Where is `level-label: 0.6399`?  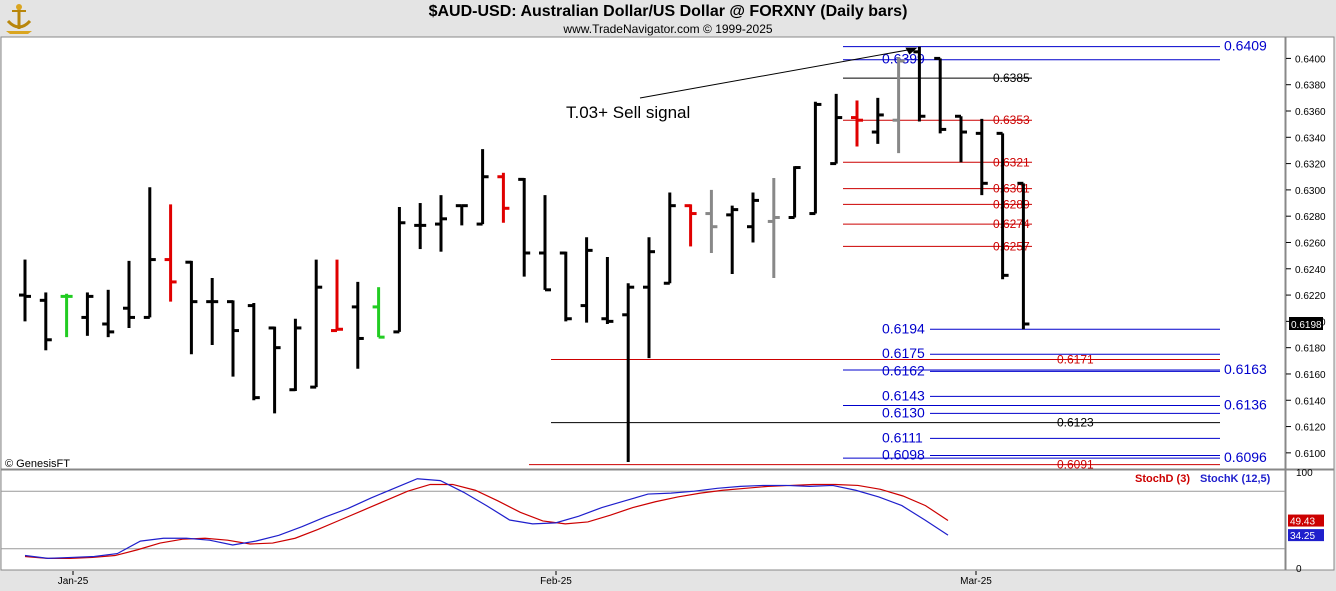
level-label: 0.6399 is located at coordinates (903, 59).